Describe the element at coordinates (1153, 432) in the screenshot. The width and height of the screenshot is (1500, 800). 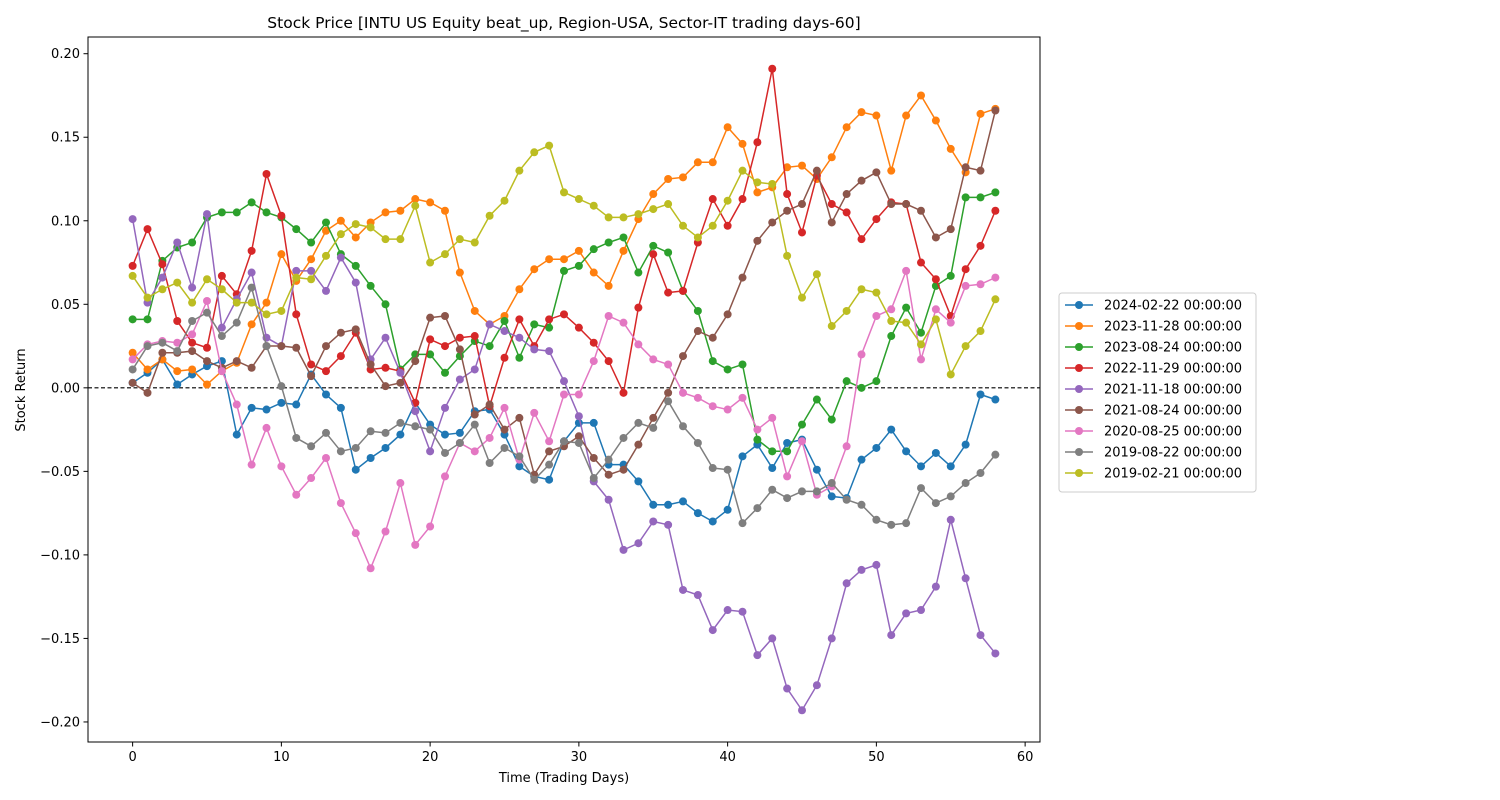
I see `legend-item: 2020-08-25 00:00:00` at that location.